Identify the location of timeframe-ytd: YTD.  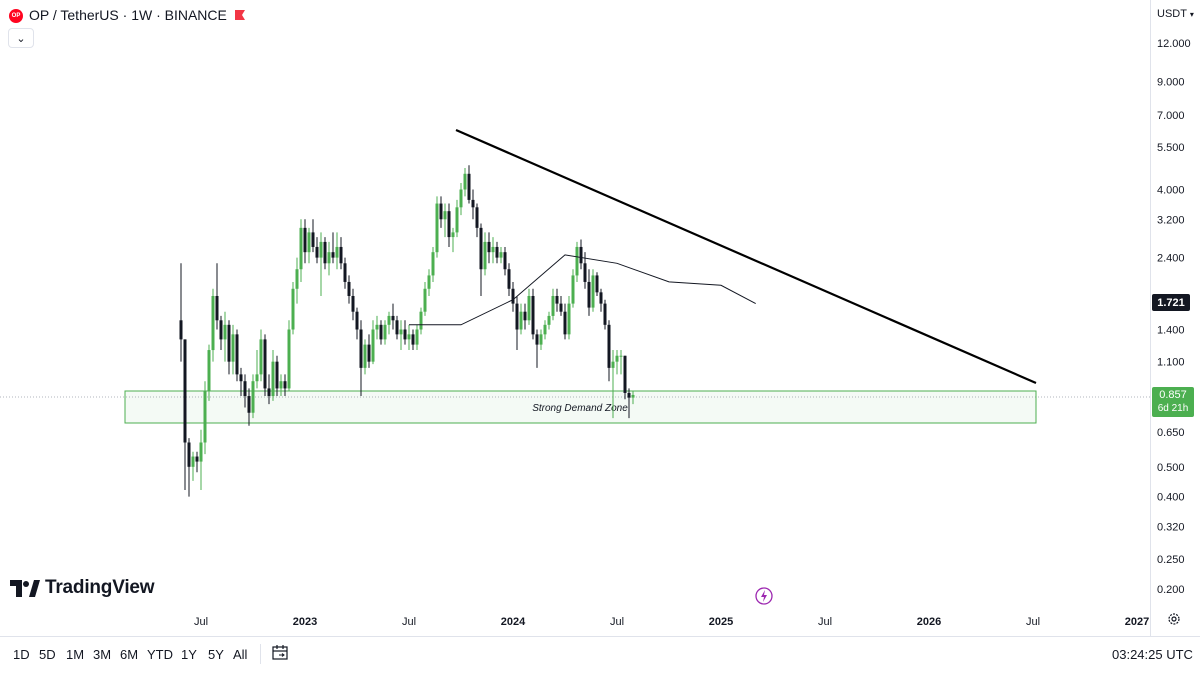
(160, 654).